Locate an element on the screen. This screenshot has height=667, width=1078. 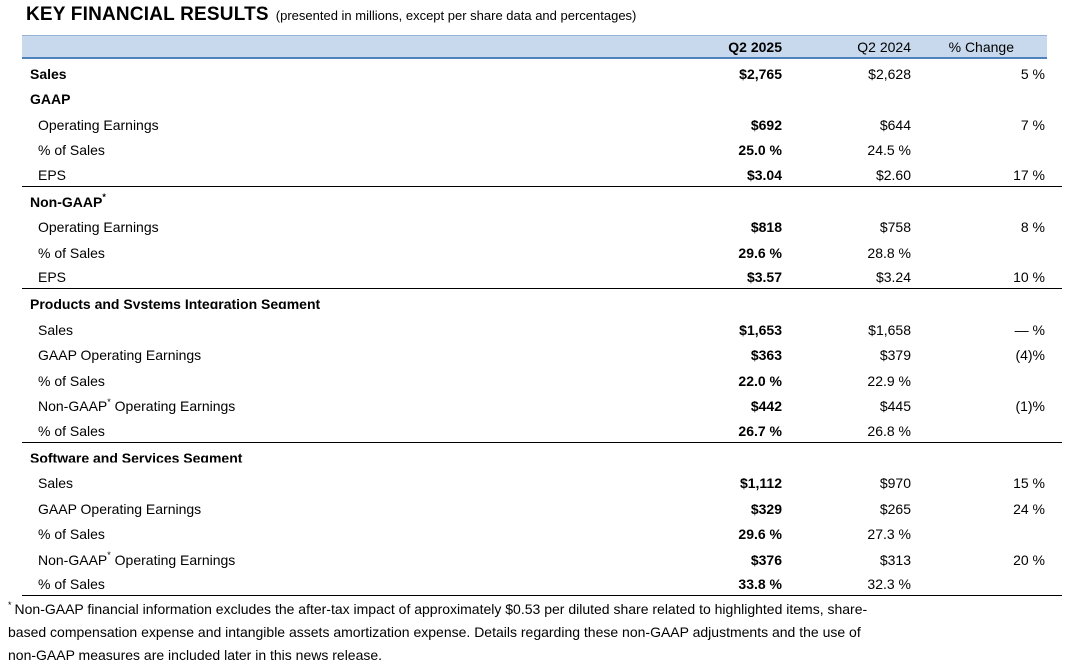
row-label: Software and Services Segment is located at coordinates (317, 458).